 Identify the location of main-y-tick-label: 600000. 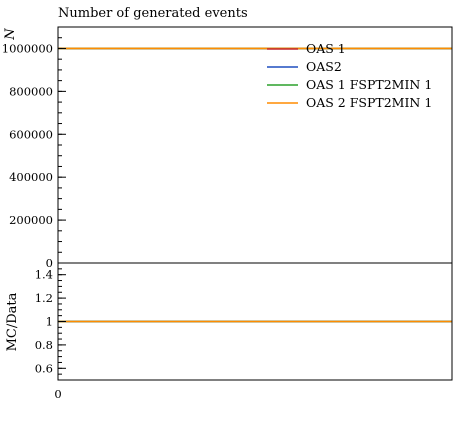
(31, 134).